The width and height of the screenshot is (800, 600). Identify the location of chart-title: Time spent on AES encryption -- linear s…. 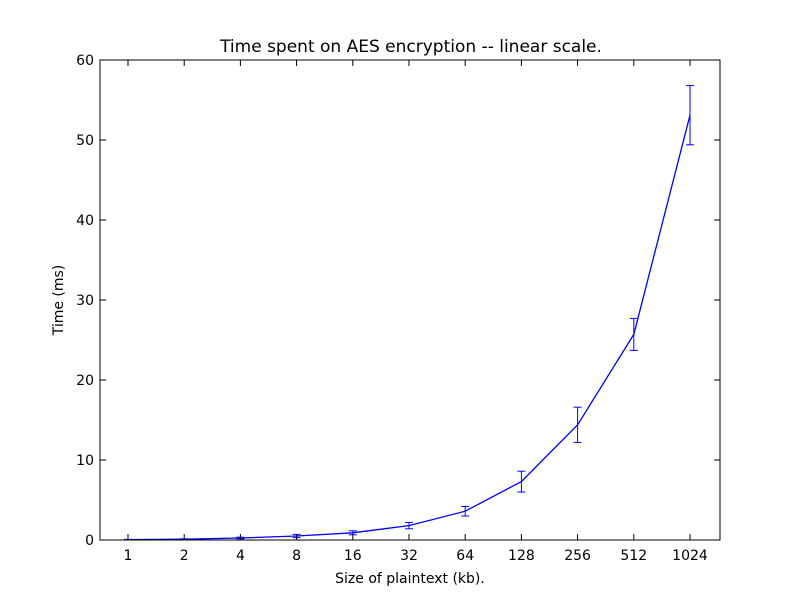
(410, 47).